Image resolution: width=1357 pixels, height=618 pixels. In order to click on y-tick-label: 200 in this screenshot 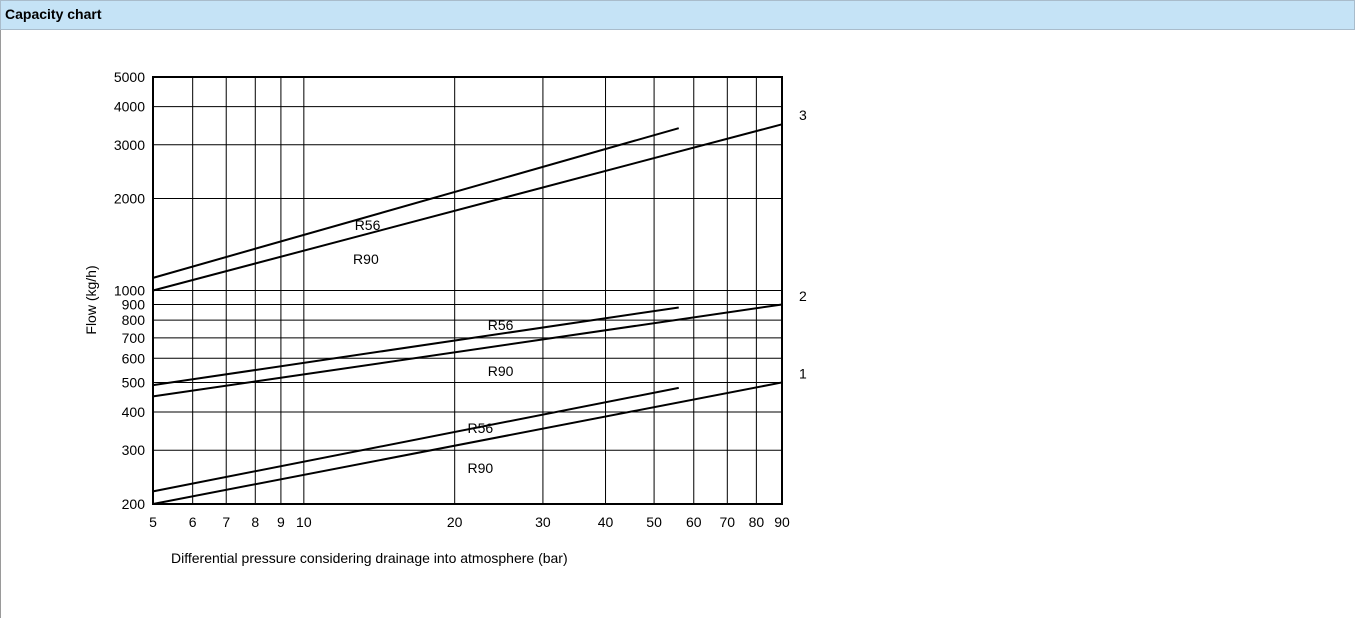, I will do `click(134, 504)`.